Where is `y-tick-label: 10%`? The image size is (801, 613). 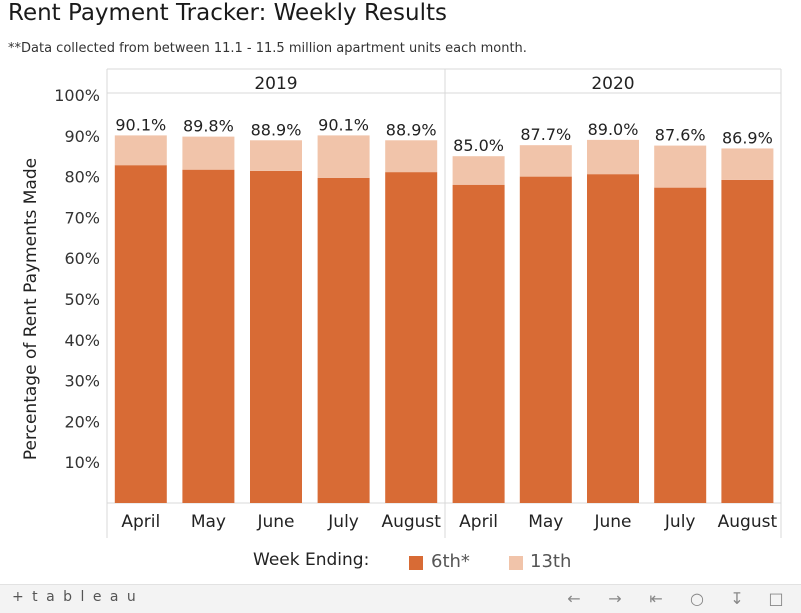
y-tick-label: 10% is located at coordinates (82, 462).